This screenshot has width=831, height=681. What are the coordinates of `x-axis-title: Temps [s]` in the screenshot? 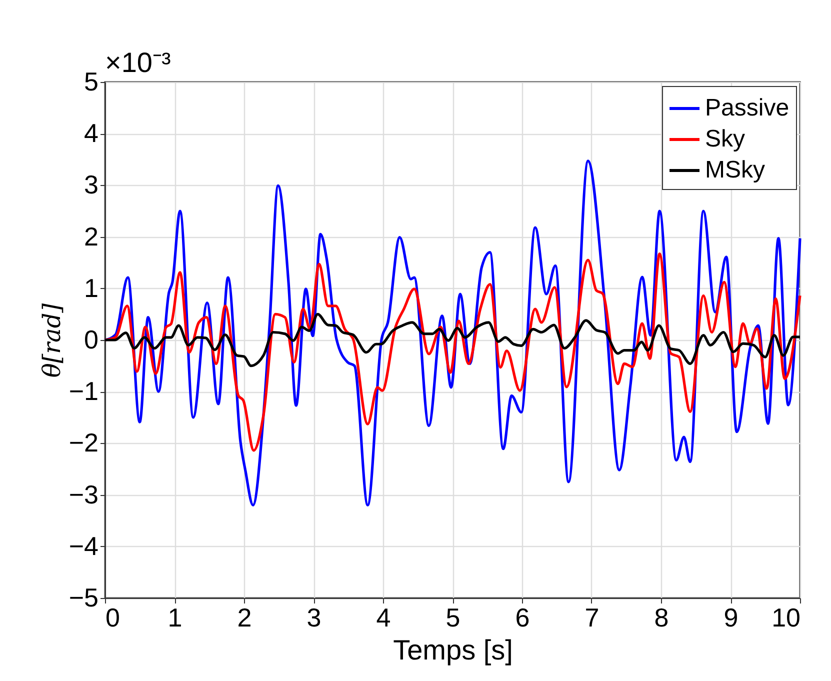 It's located at (453, 650).